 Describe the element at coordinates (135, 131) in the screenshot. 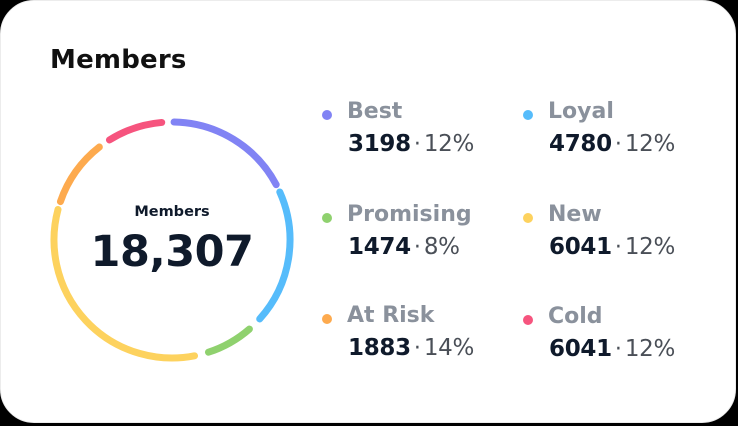

I see `donut-segment-cold` at that location.